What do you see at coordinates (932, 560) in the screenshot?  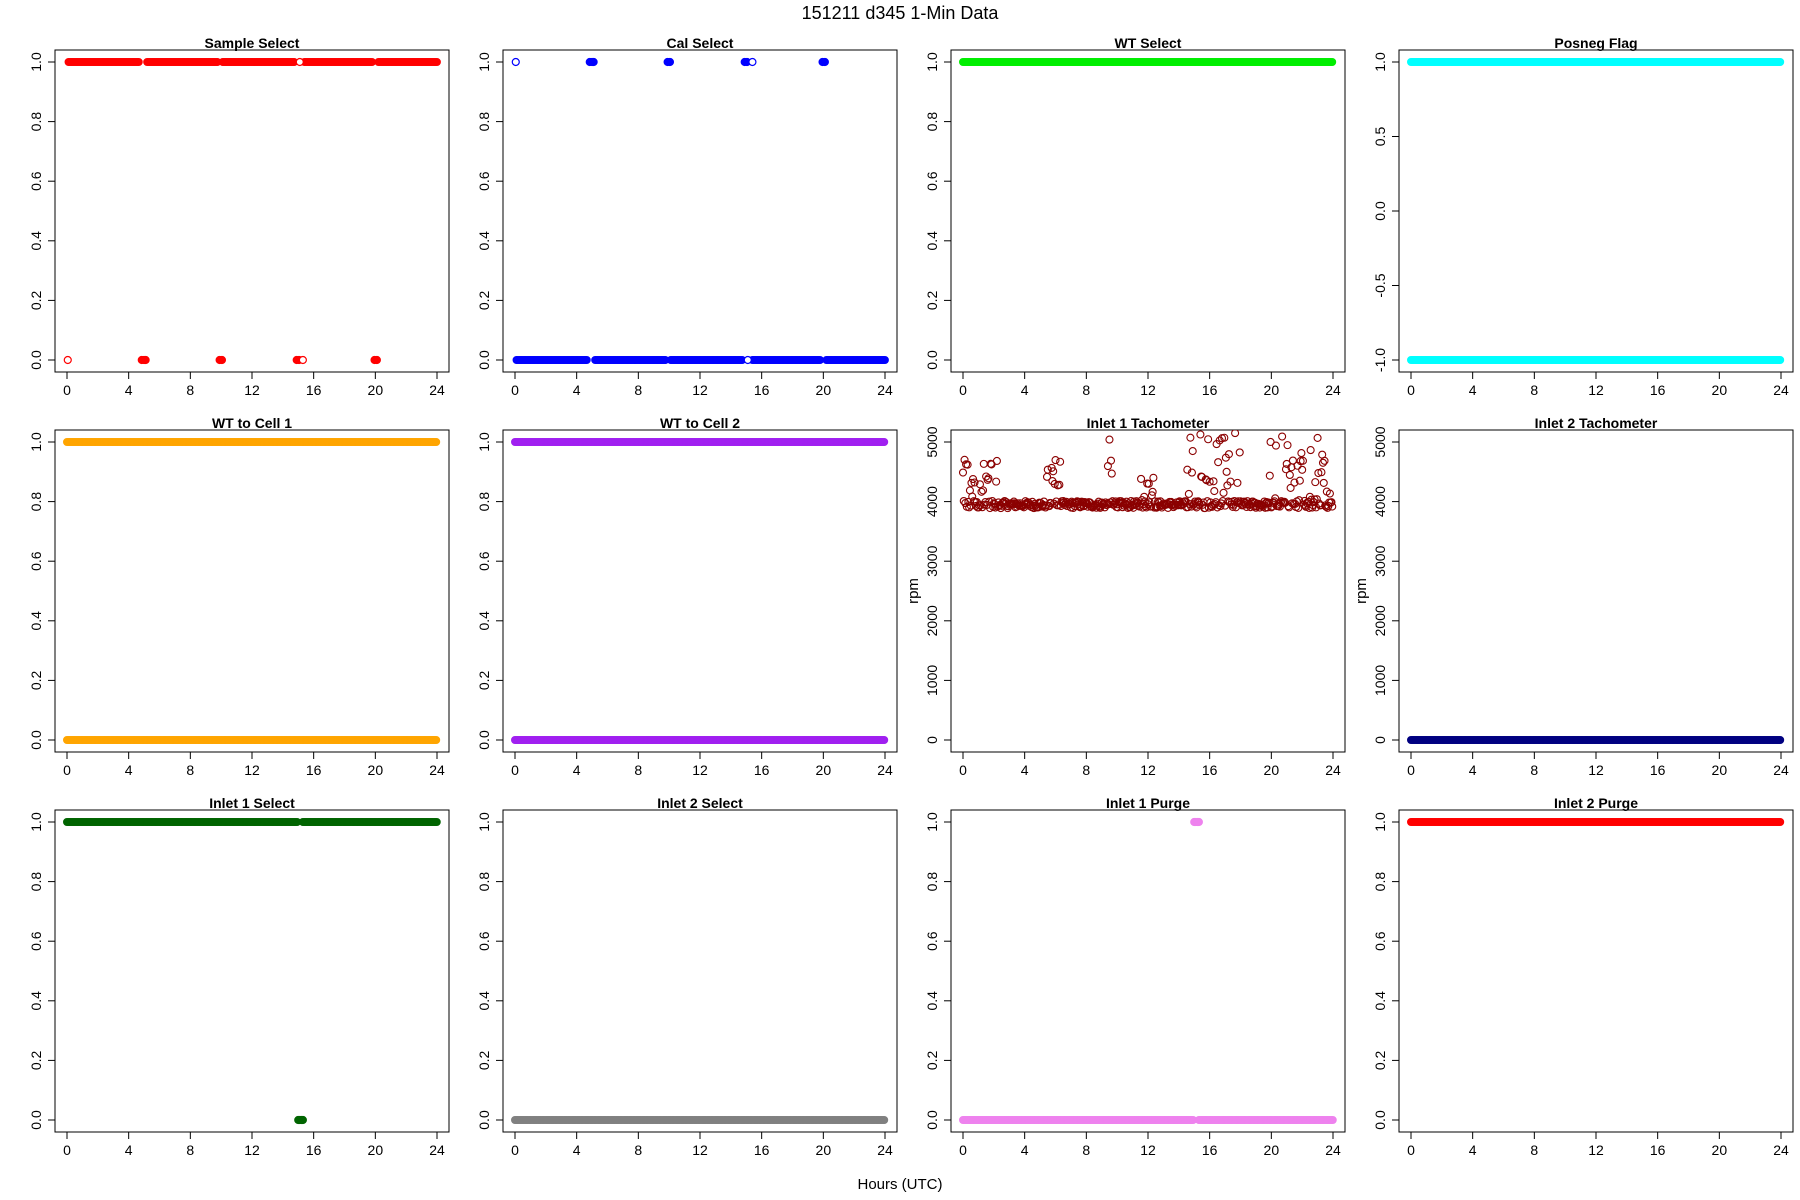 I see `y-tick-label: 3000` at bounding box center [932, 560].